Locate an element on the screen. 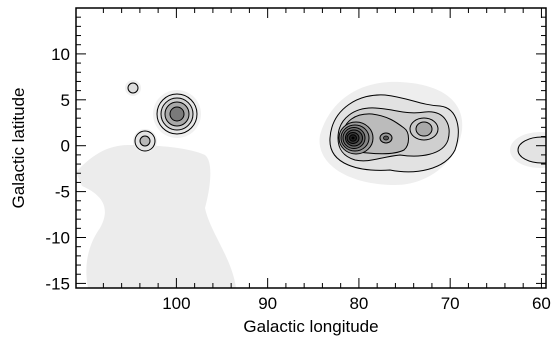 Image resolution: width=555 pixels, height=341 pixels. y-axis-title: Galactic latitude is located at coordinates (18, 148).